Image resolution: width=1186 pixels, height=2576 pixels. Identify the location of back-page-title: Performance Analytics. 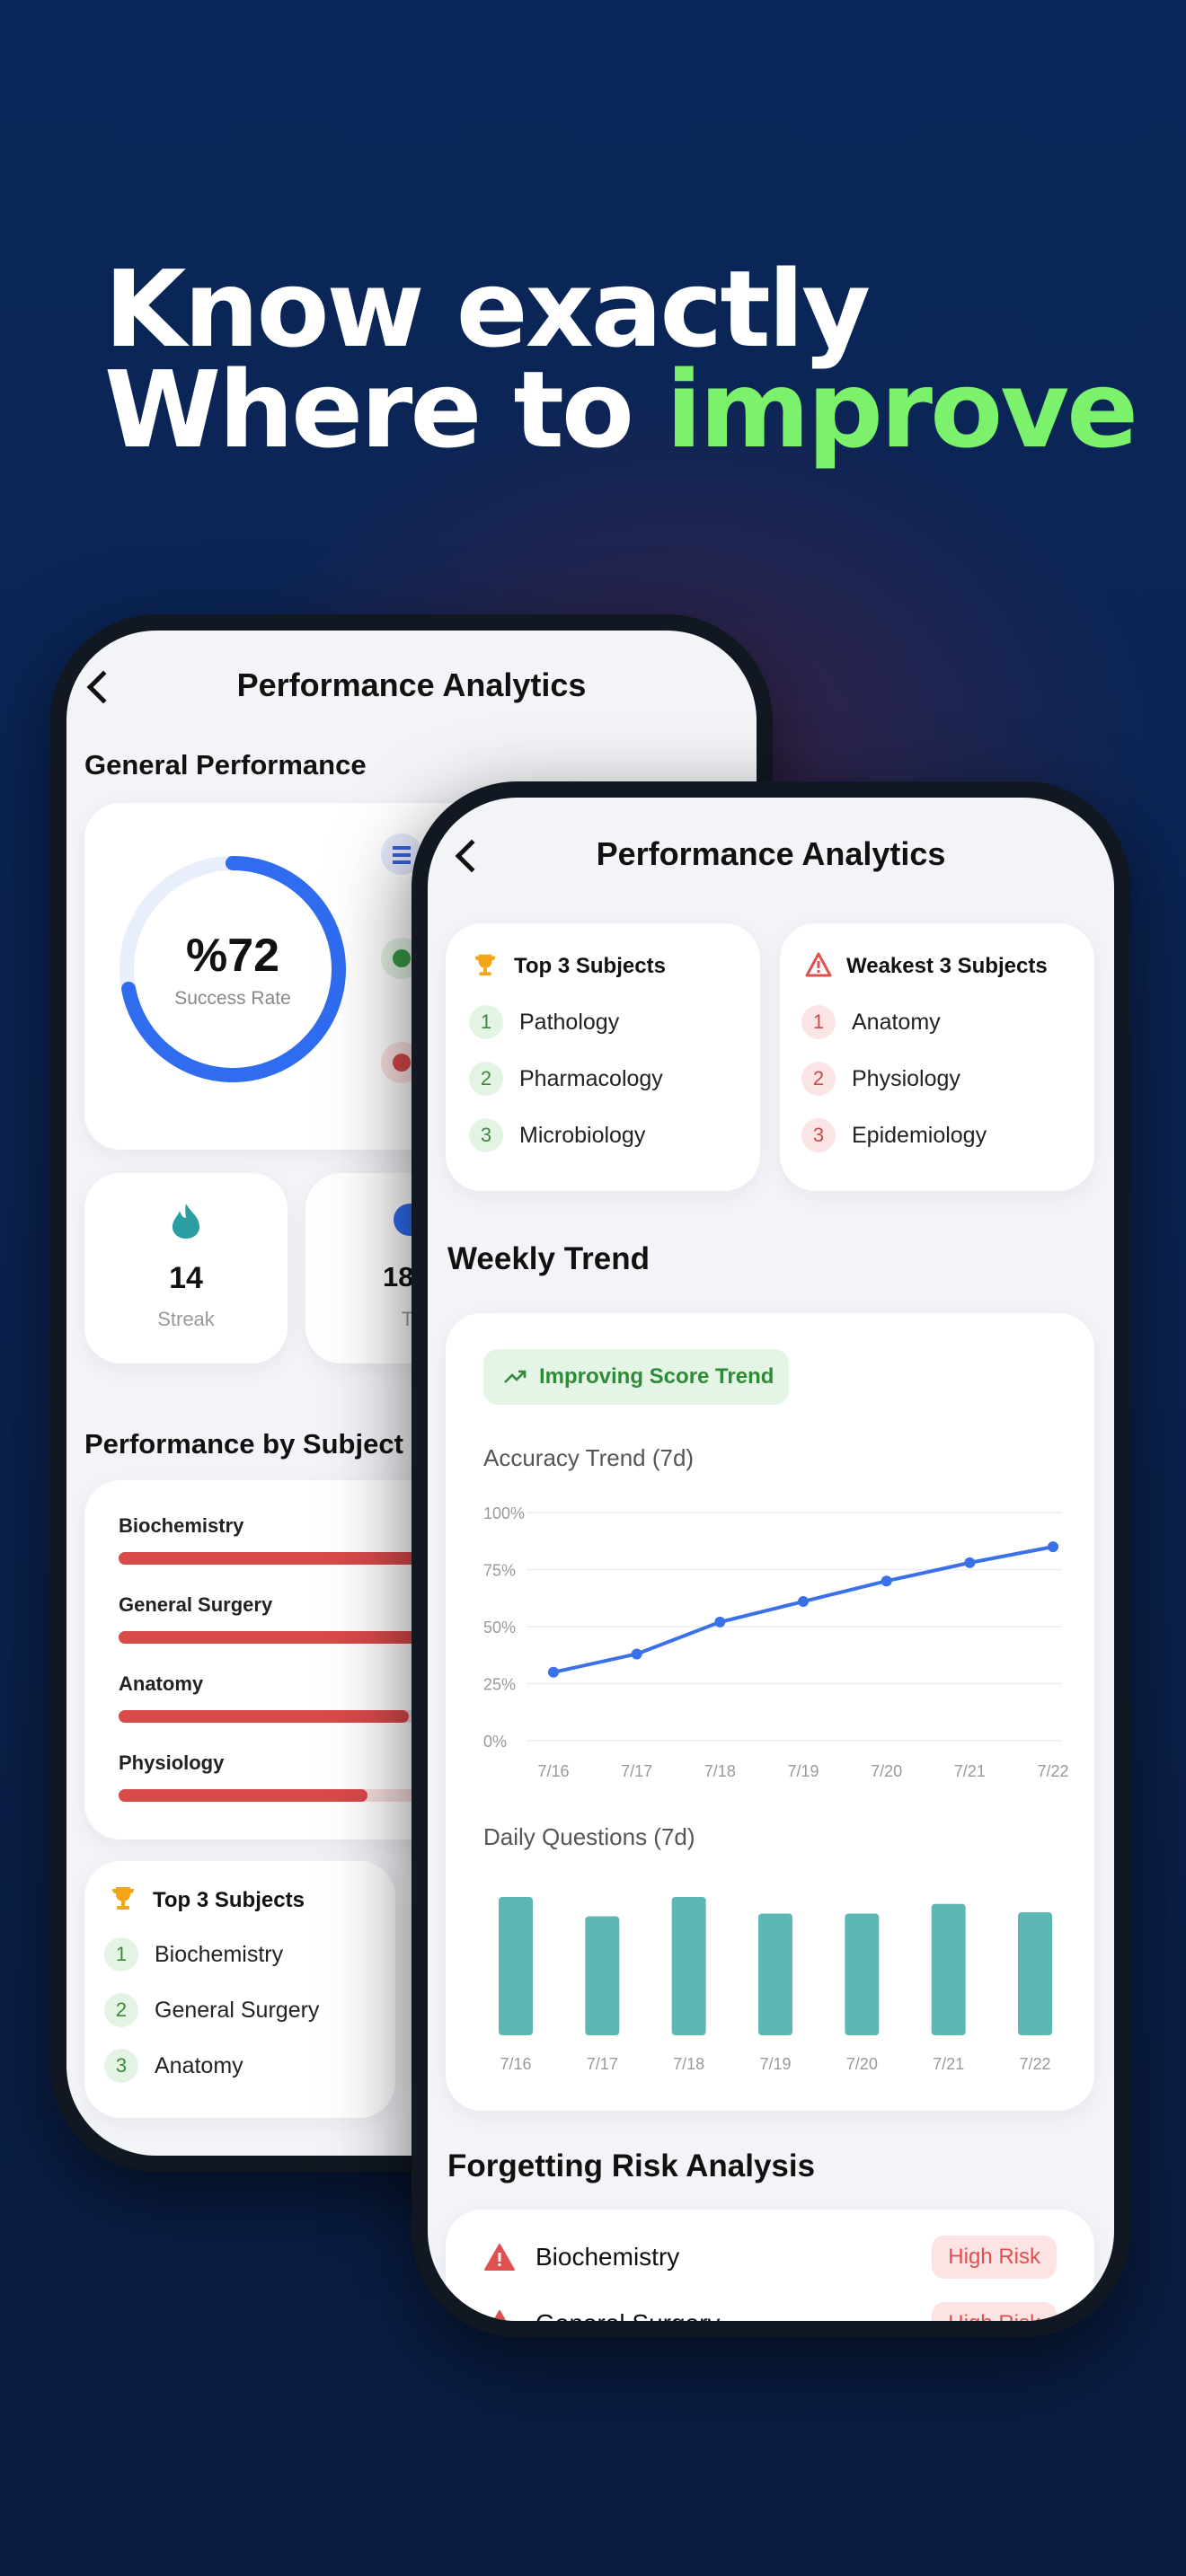
(411, 684).